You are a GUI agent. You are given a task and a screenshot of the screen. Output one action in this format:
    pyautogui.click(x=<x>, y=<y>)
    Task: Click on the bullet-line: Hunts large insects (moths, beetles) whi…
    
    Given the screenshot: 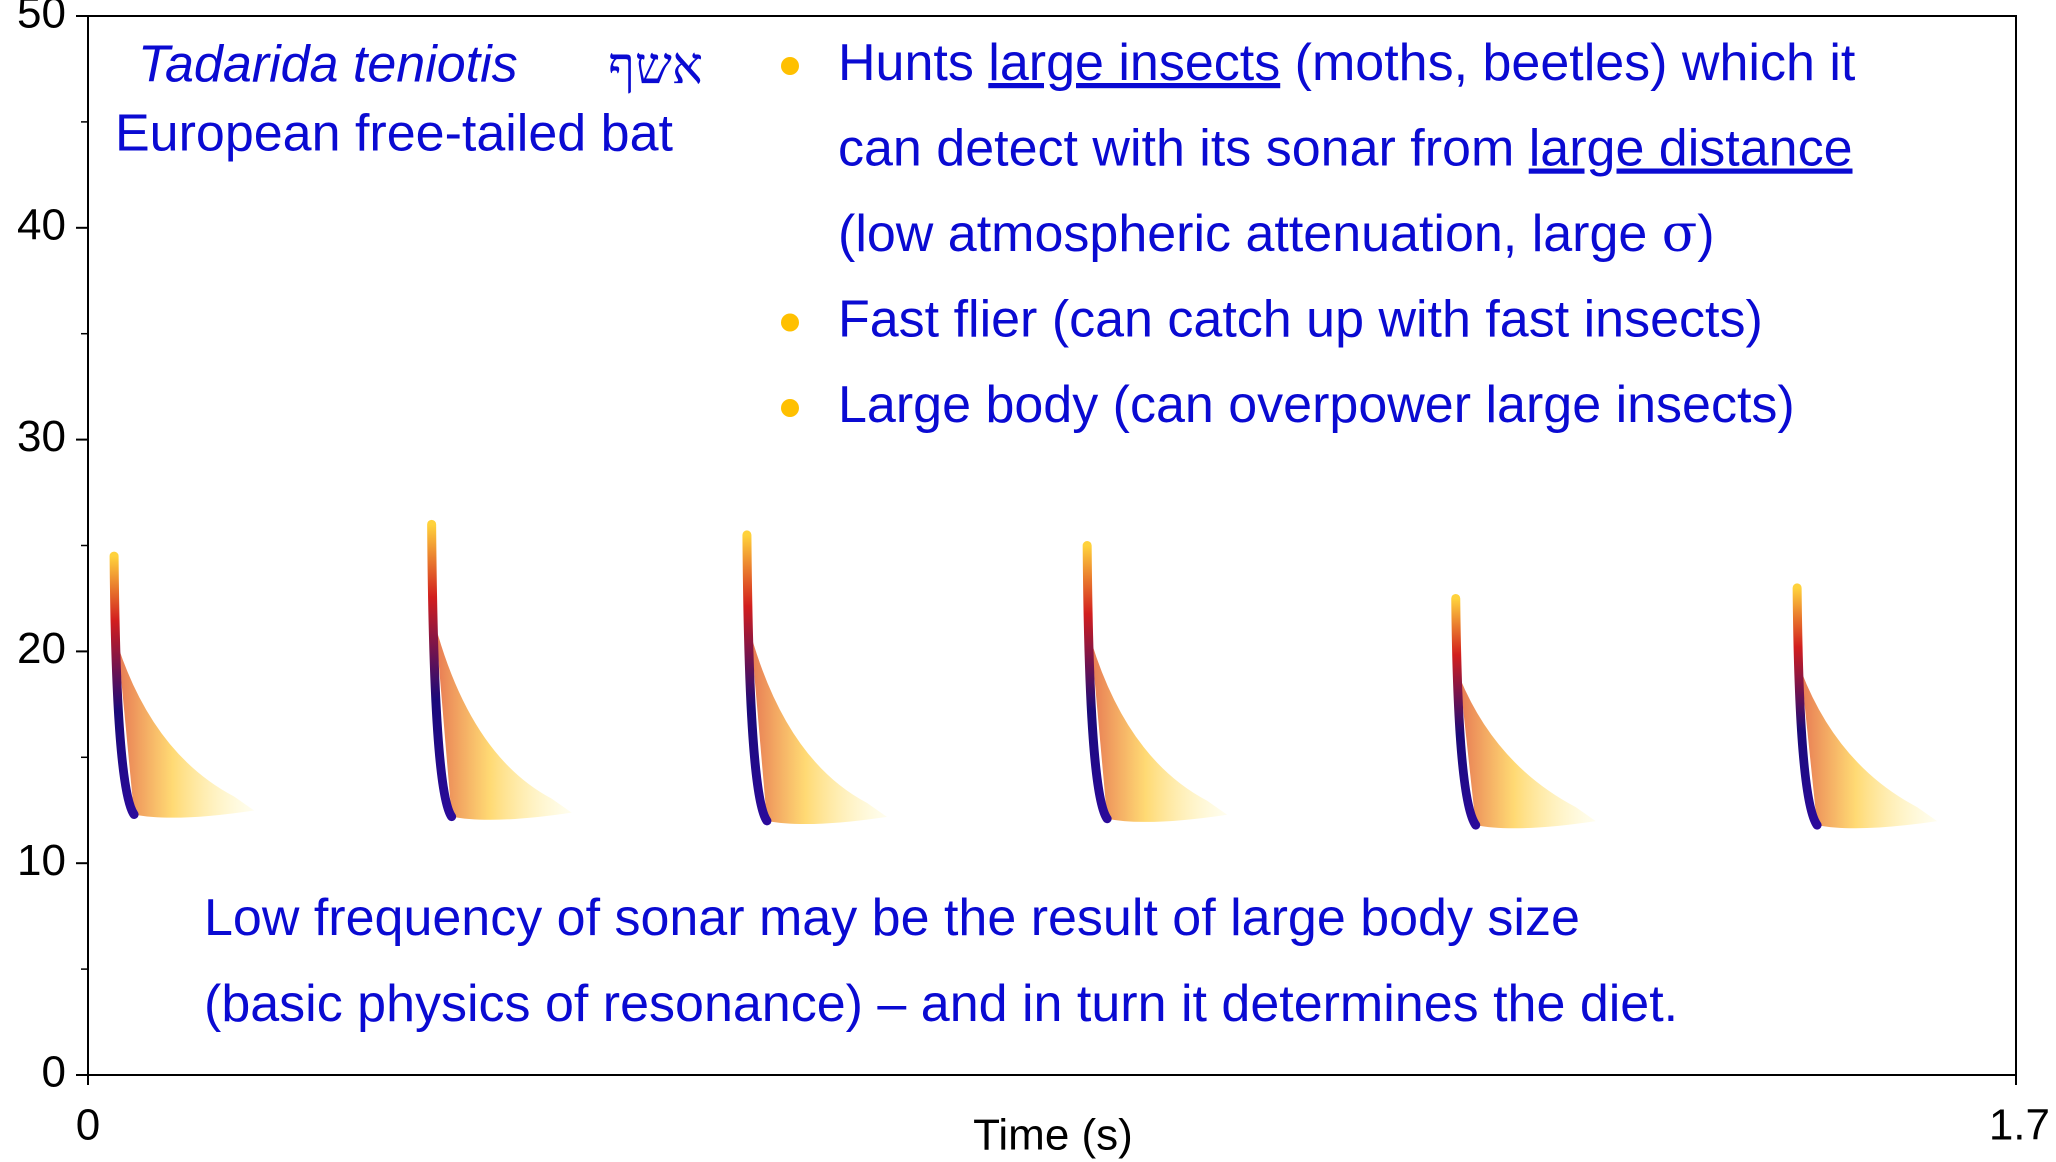 What is the action you would take?
    pyautogui.click(x=1347, y=63)
    